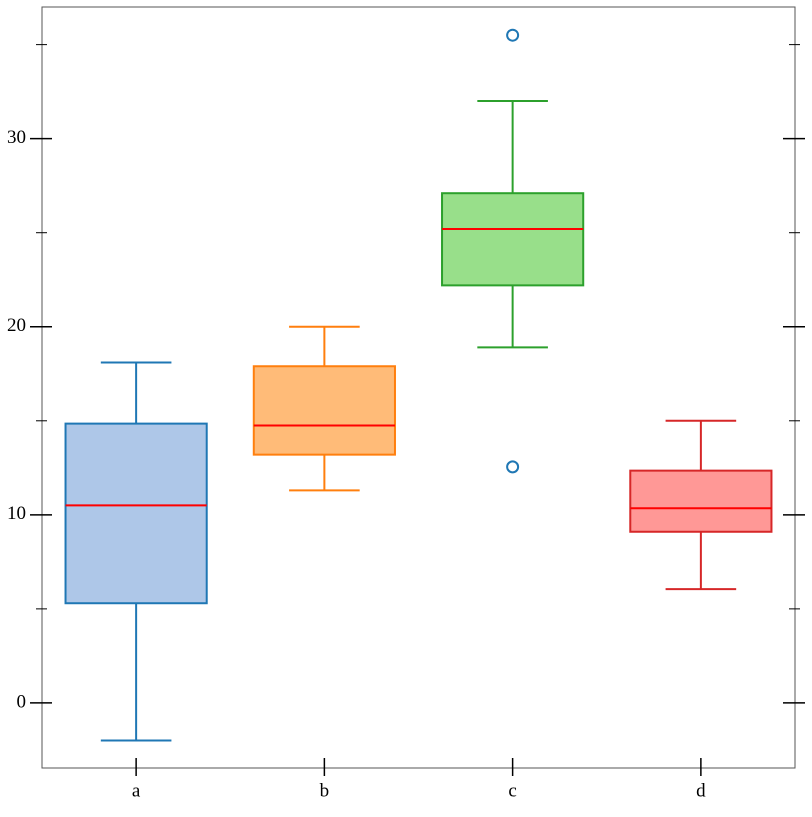  What do you see at coordinates (22, 701) in the screenshot?
I see `y-tick-label: 0` at bounding box center [22, 701].